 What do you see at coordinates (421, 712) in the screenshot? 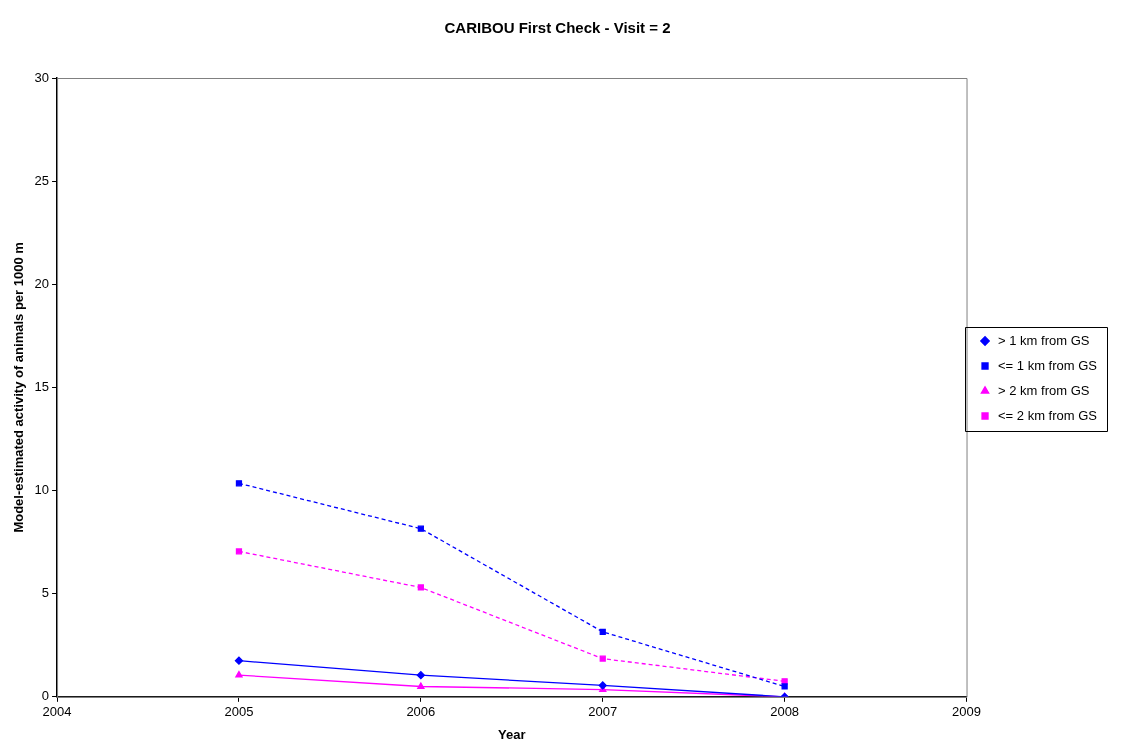
I see `x-tick-label: 2006` at bounding box center [421, 712].